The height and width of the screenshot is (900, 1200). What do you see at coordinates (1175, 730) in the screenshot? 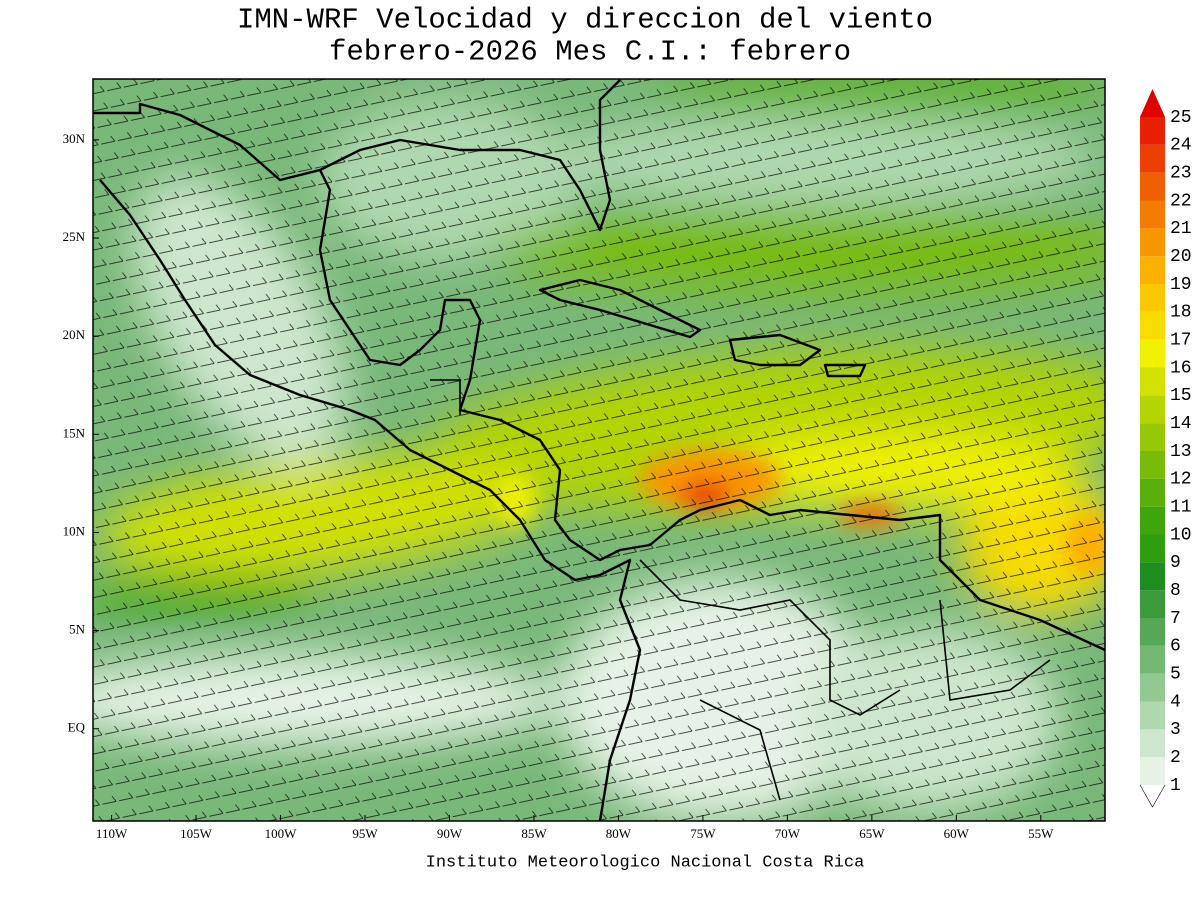
I see `colorbar-label: 3` at bounding box center [1175, 730].